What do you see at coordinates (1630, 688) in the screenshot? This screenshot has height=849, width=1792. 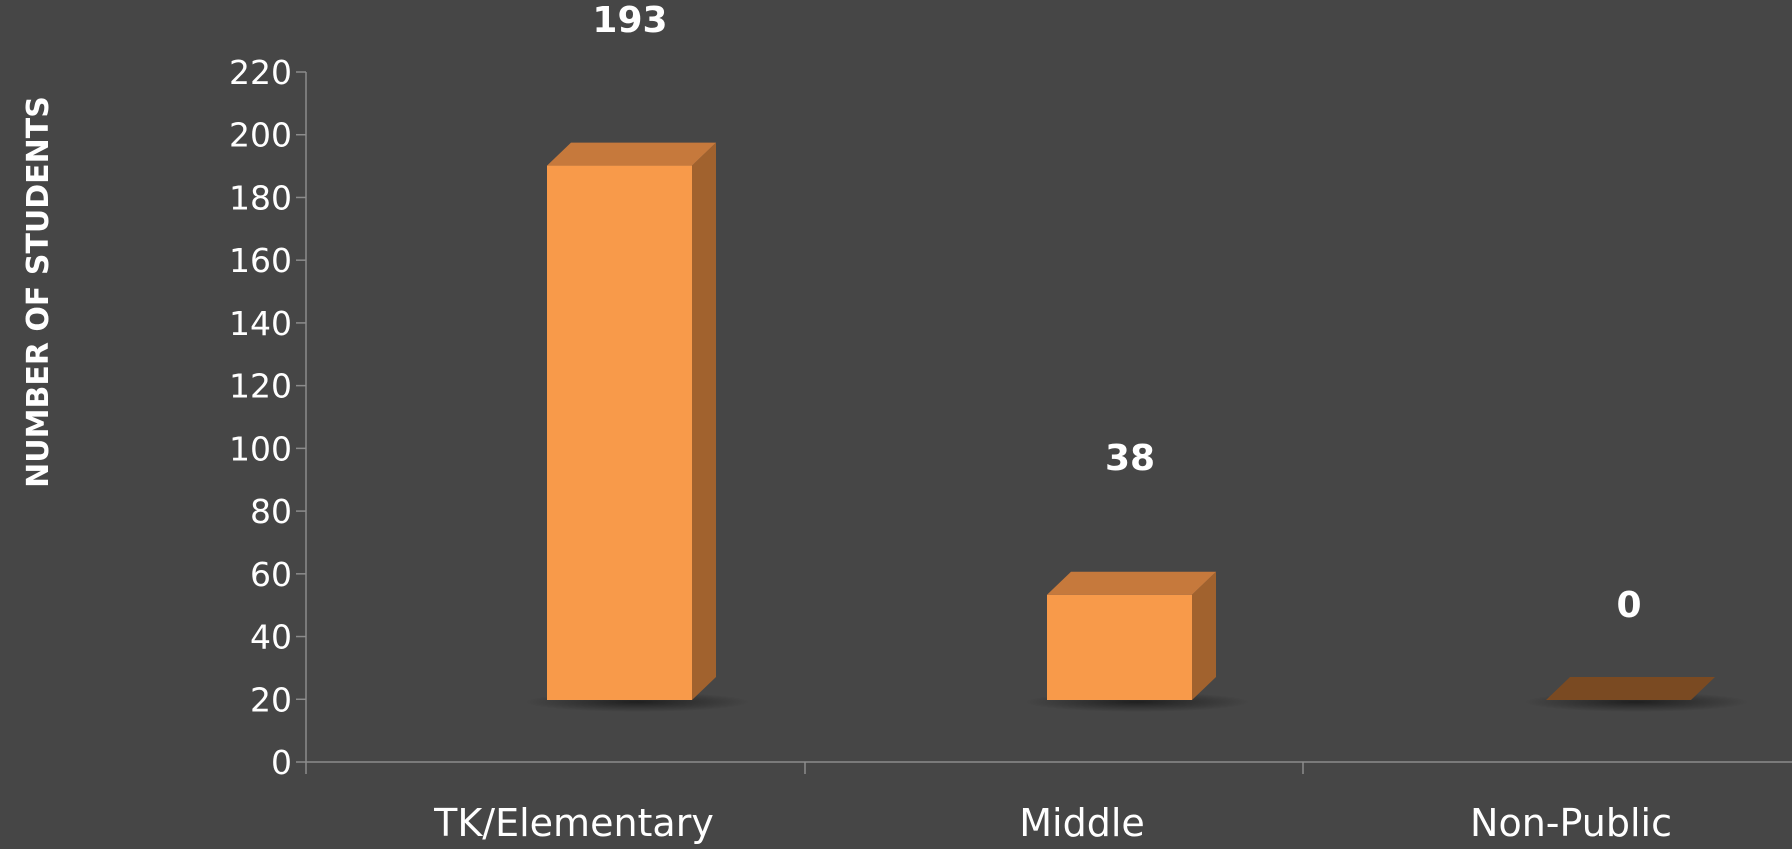 I see `bar-flat-face` at bounding box center [1630, 688].